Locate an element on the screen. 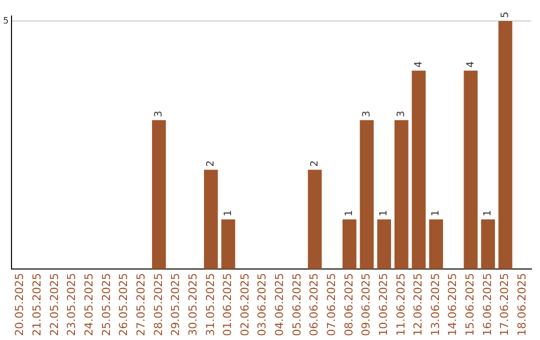 Image resolution: width=540 pixels, height=340 pixels. x-tick-label: 24.05.2025 is located at coordinates (89, 304).